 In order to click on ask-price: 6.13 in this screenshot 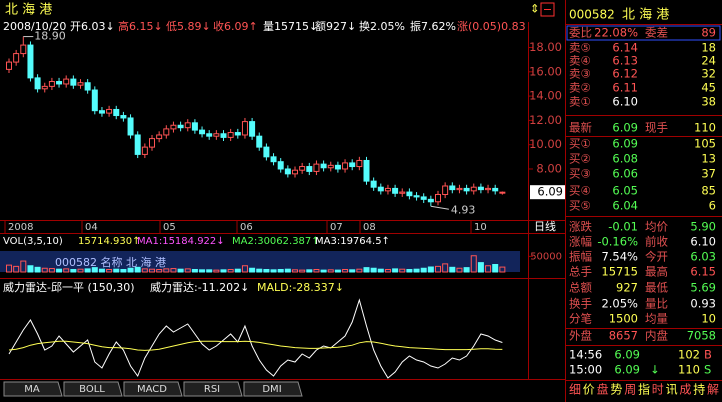, I will do `click(625, 61)`.